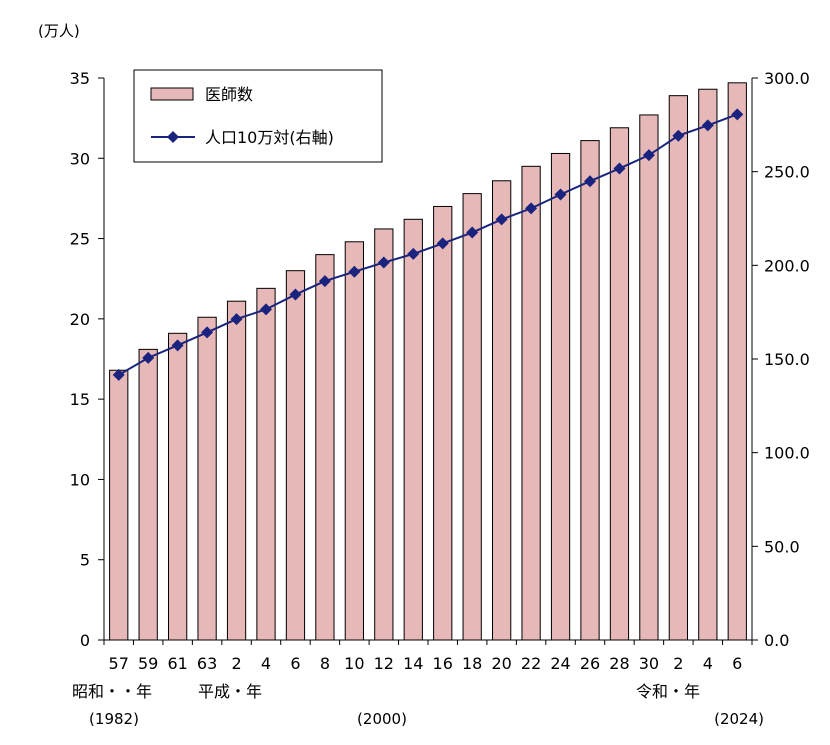 The height and width of the screenshot is (745, 830). I want to click on year-label: (1982), so click(114, 719).